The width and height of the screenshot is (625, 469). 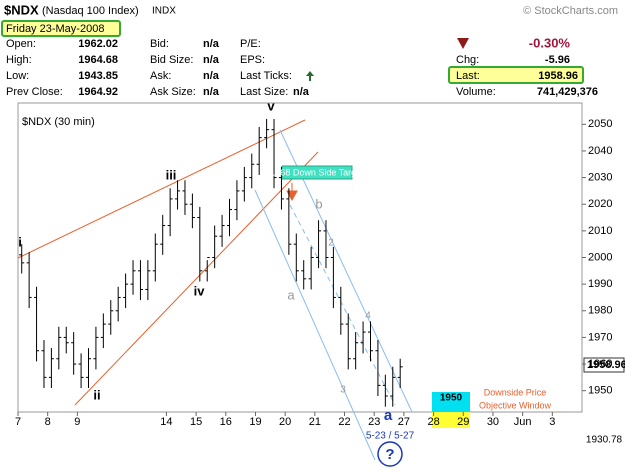 What do you see at coordinates (600, 311) in the screenshot?
I see `y-tick-label: 1980` at bounding box center [600, 311].